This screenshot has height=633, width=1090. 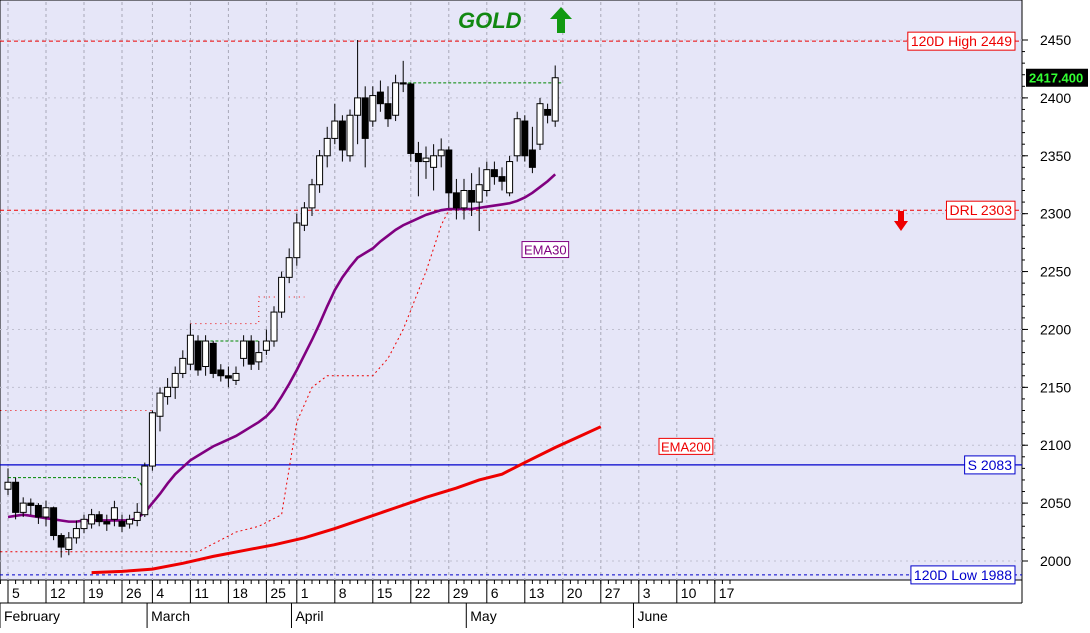 I want to click on high-120d-label-box, so click(x=961, y=41).